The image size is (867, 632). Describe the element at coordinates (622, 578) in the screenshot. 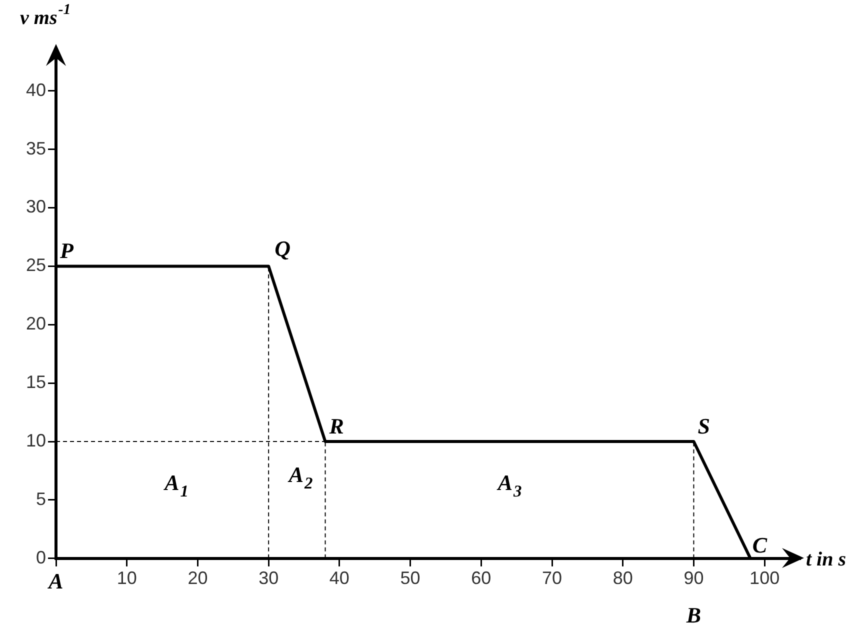

I see `x-tick-label: 80` at that location.